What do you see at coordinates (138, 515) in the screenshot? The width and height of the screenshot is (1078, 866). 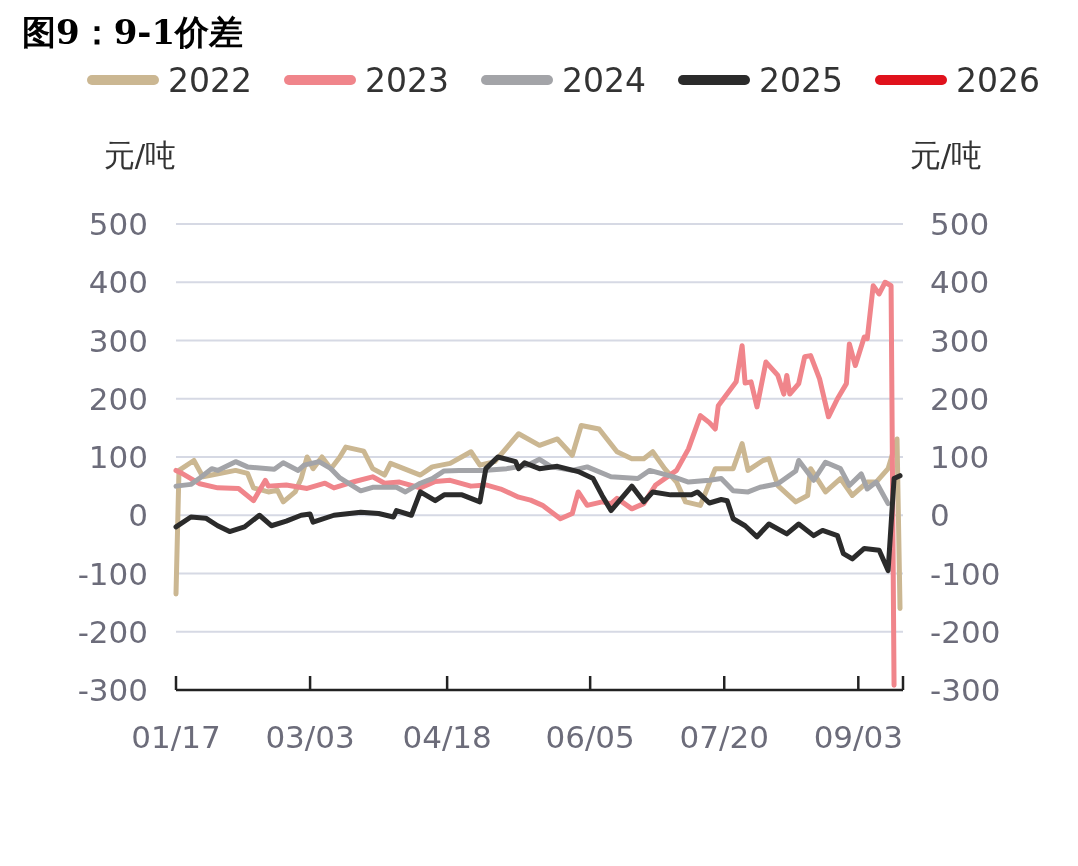 I see `y-tick-label: 0` at bounding box center [138, 515].